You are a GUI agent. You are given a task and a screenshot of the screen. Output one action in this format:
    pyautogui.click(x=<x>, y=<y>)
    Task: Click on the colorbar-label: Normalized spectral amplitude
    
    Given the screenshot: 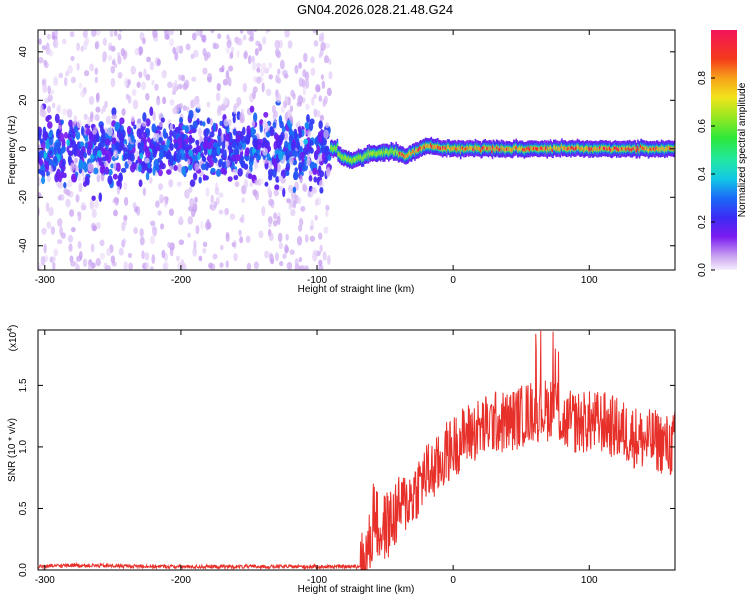 What is the action you would take?
    pyautogui.click(x=742, y=149)
    